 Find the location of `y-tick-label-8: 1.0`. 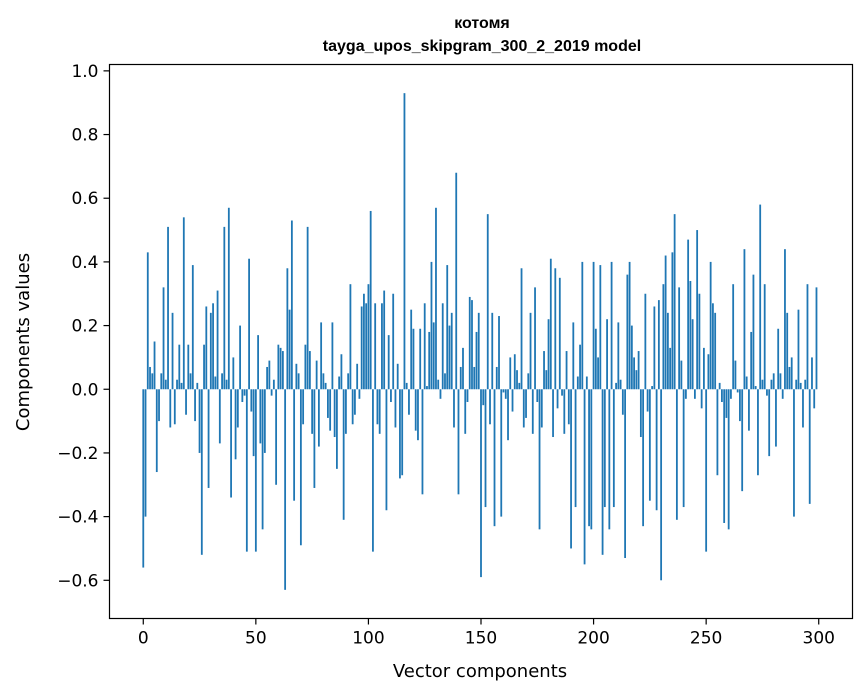

y-tick-label-8: 1.0 is located at coordinates (84, 72).